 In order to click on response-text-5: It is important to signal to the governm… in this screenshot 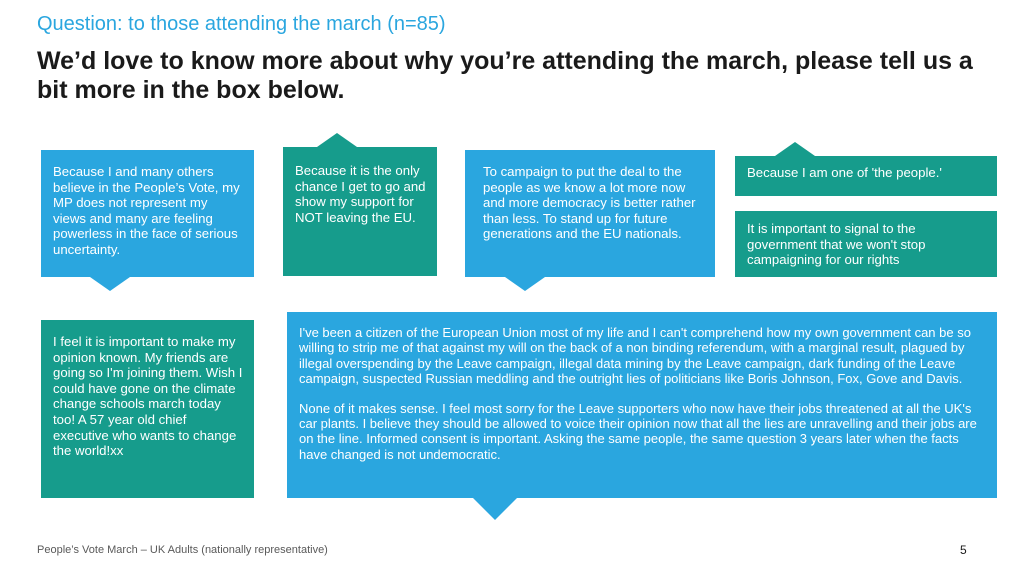, I will do `click(836, 244)`.